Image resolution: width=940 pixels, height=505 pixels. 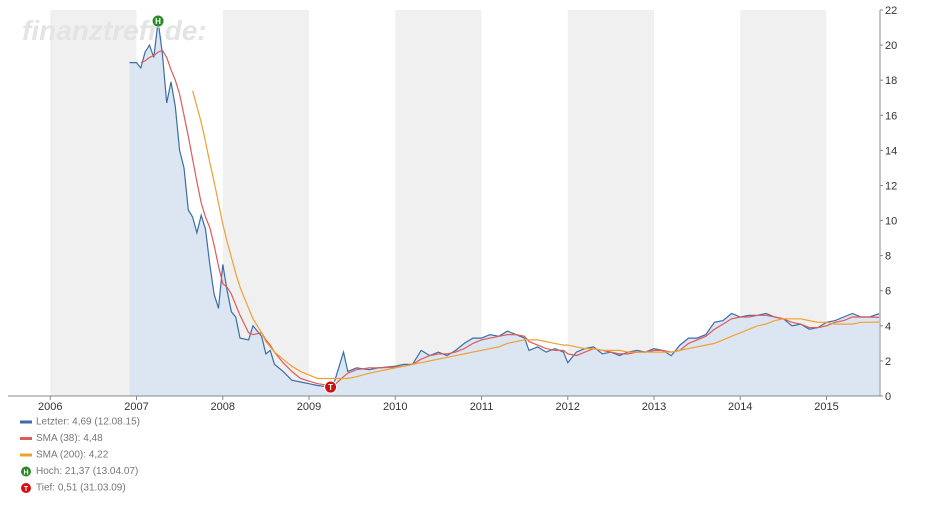 What do you see at coordinates (81, 488) in the screenshot?
I see `legend-label: Tief: 0,51 (31.03.09)` at bounding box center [81, 488].